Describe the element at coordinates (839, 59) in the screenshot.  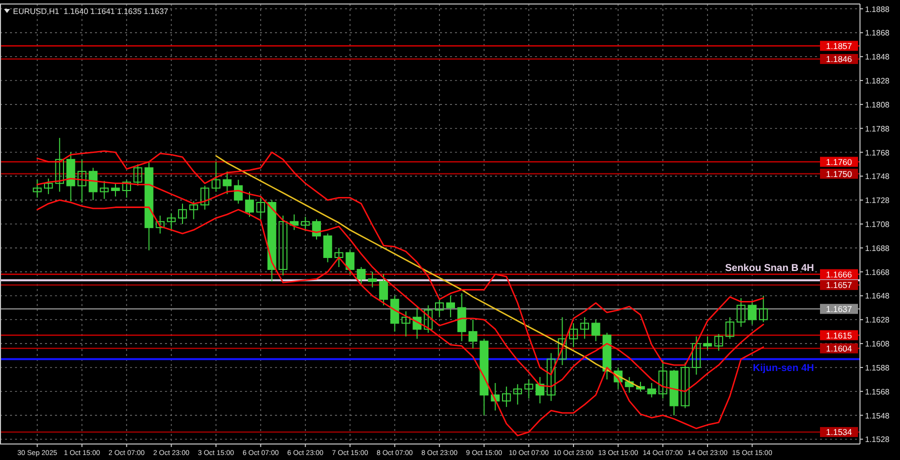
I see `ref-line-label: 1.1846` at that location.